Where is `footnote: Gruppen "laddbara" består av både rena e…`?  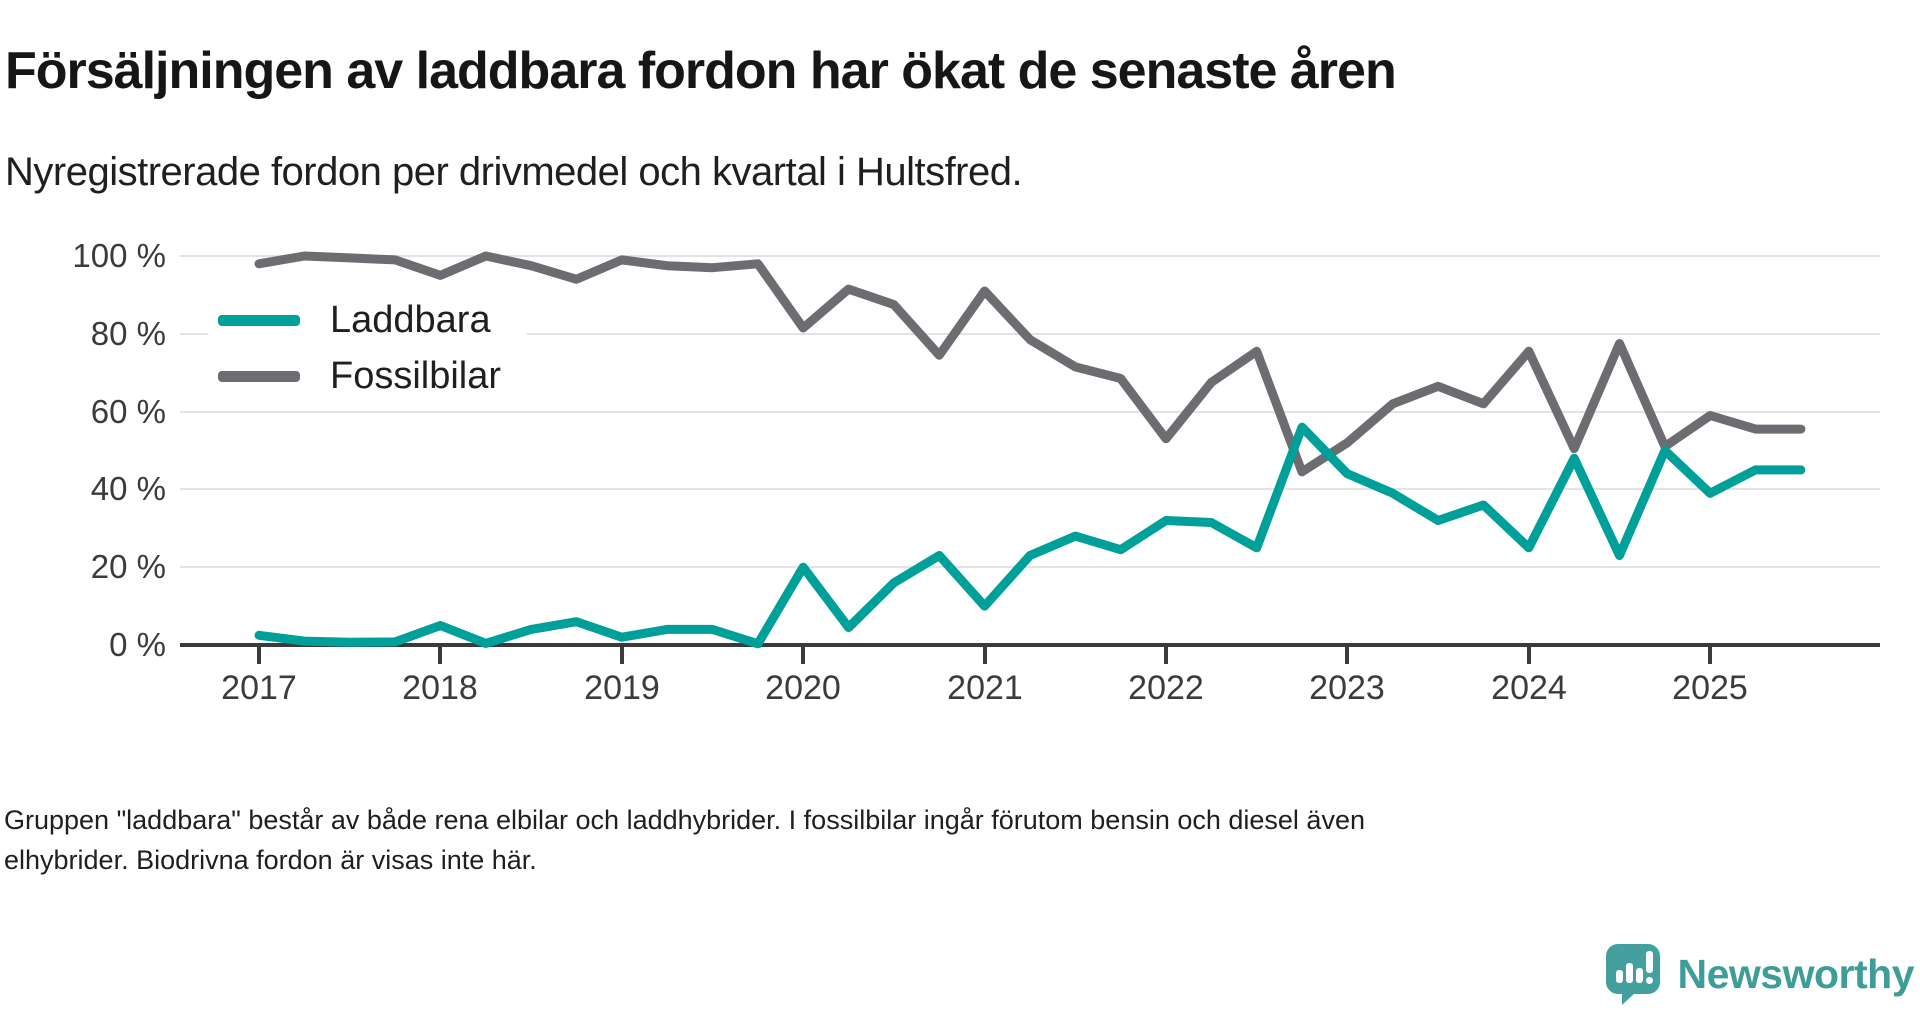 footnote: Gruppen "laddbara" består av både rena e… is located at coordinates (784, 840).